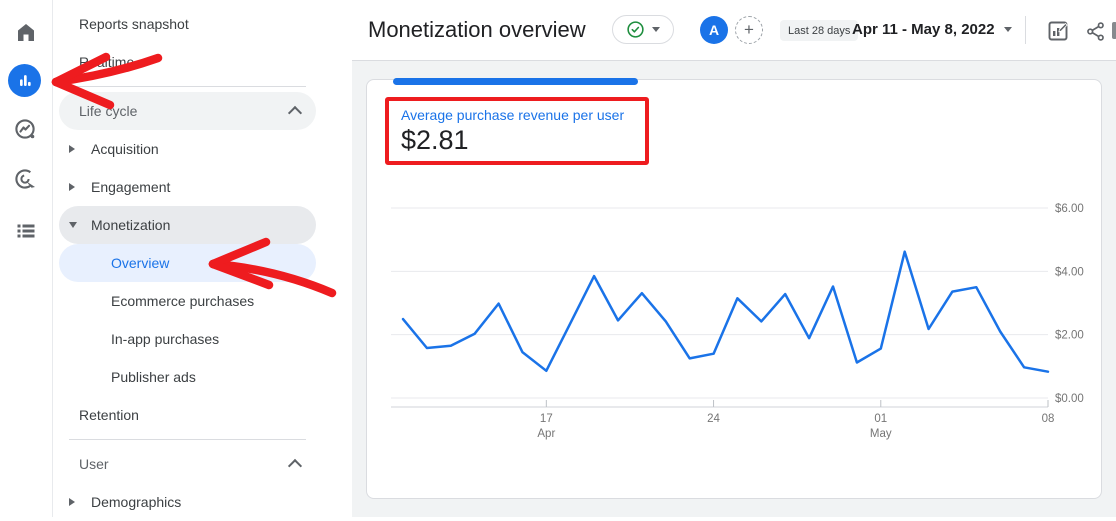 Image resolution: width=1116 pixels, height=521 pixels. What do you see at coordinates (94, 464) in the screenshot?
I see `sidebar-item-label: User` at bounding box center [94, 464].